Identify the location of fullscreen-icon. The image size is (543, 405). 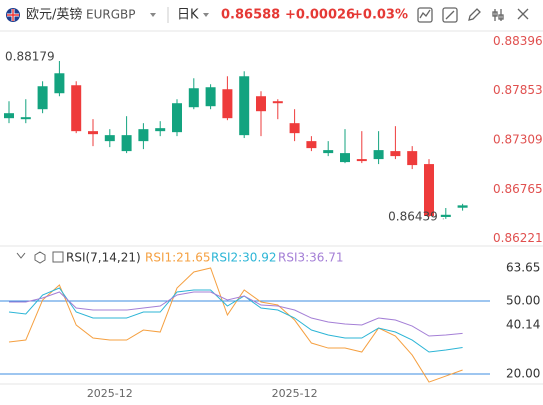
(523, 14).